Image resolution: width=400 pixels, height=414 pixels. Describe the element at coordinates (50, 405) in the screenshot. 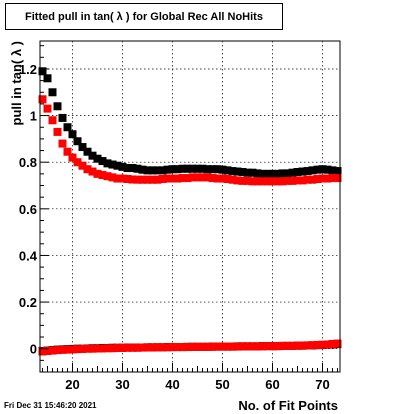

I see `timestamp: Fri Dec 31 15:46:20 2021` at that location.